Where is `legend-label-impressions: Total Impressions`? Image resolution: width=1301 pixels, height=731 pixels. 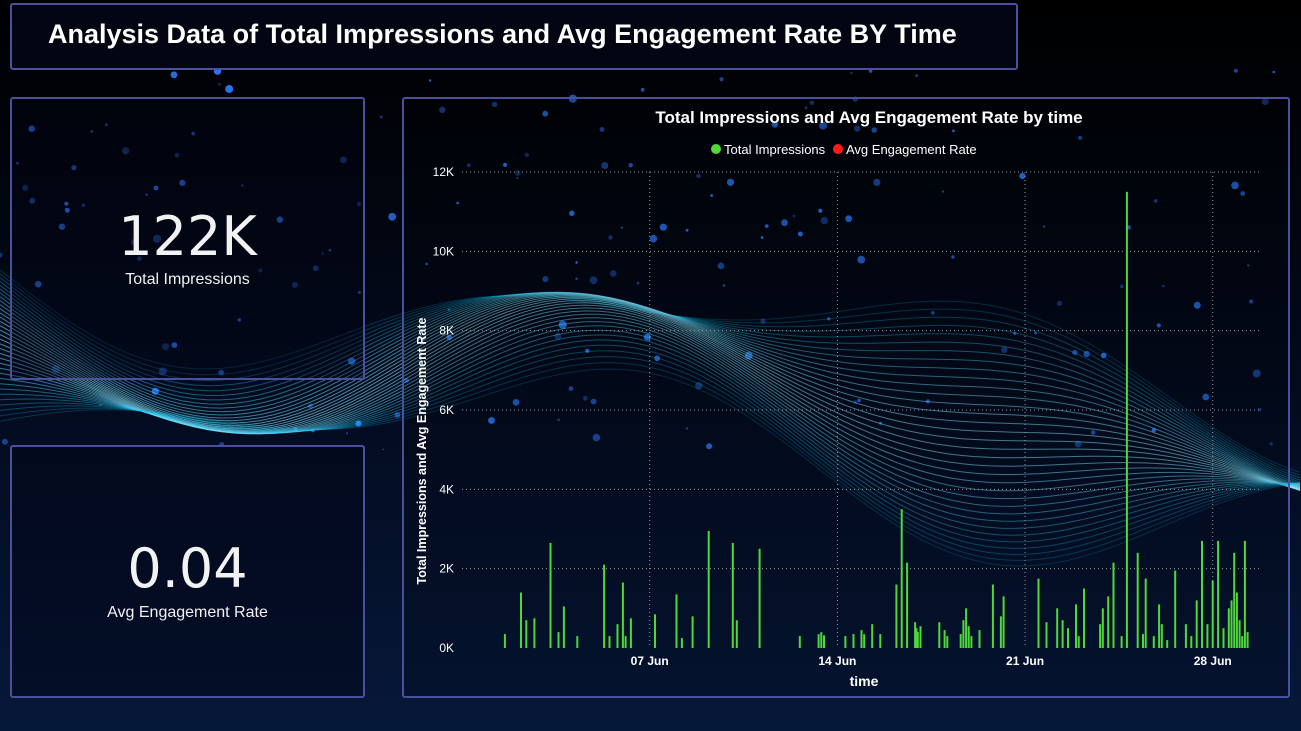 legend-label-impressions: Total Impressions is located at coordinates (775, 149).